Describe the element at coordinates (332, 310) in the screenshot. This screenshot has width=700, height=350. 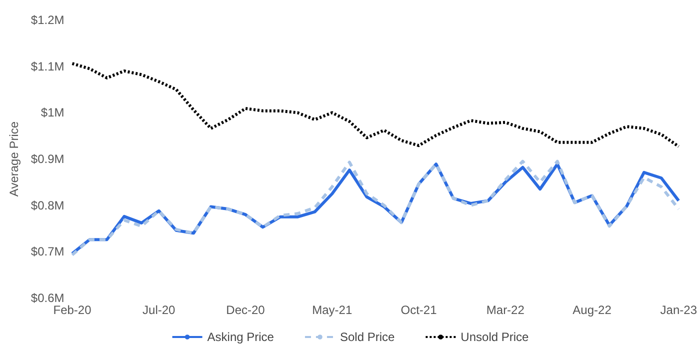
I see `x-tick-label: May-21` at that location.